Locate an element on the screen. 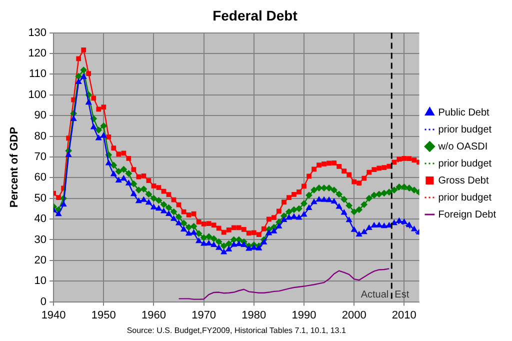 The height and width of the screenshot is (341, 512). y-tick-label: 20 is located at coordinates (40, 260).